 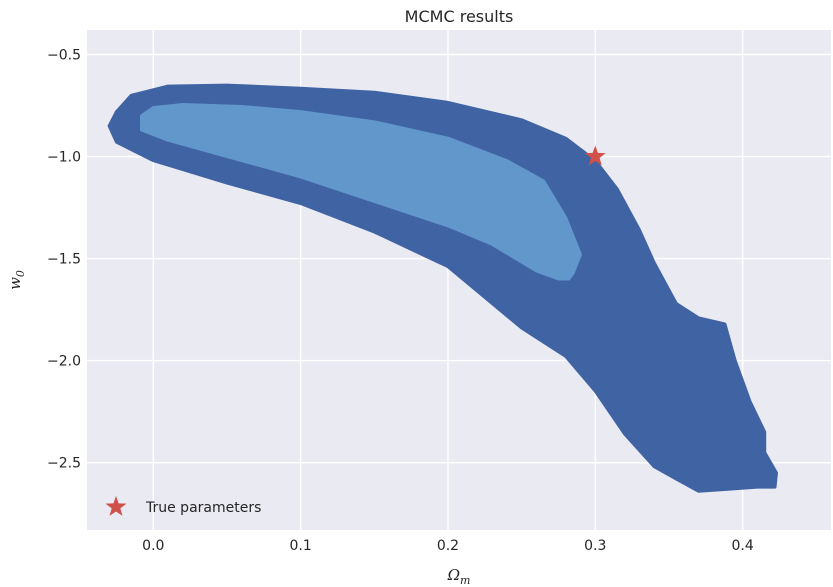 What do you see at coordinates (64, 464) in the screenshot?
I see `y-tick-label: −2.5` at bounding box center [64, 464].